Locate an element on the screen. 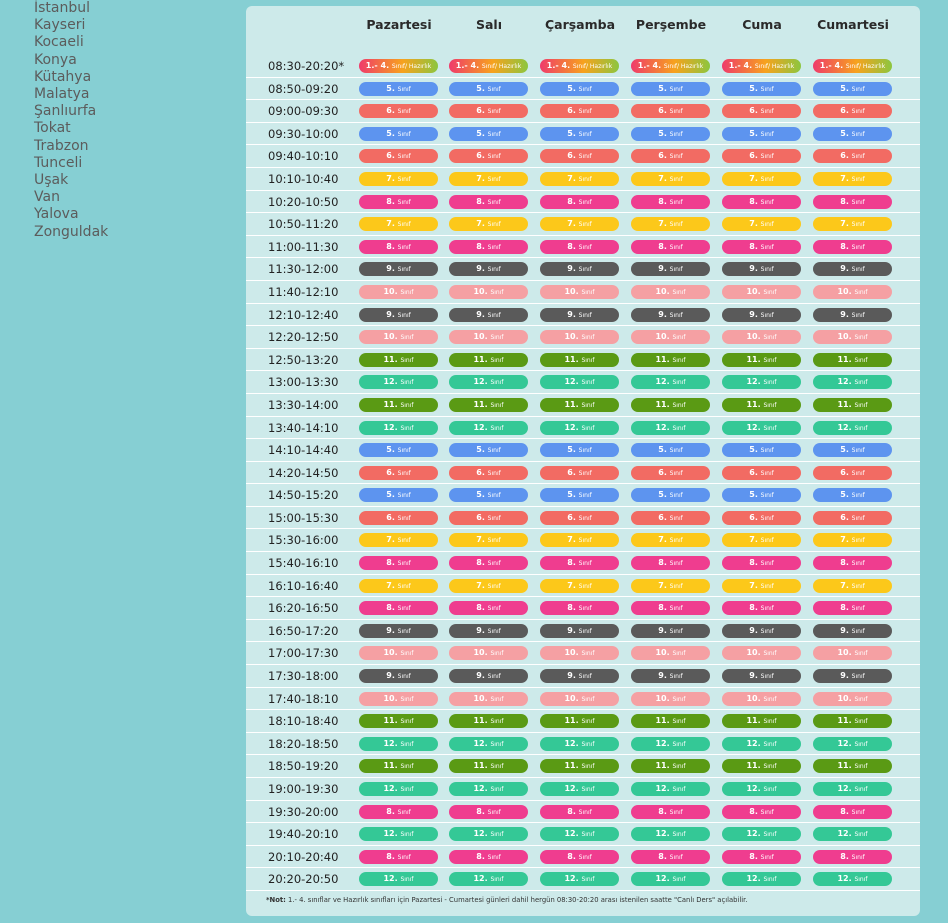 This screenshot has height=923, width=948. grade-pill: 1.- 4. Sınıf/ Hazırlık is located at coordinates (579, 66).